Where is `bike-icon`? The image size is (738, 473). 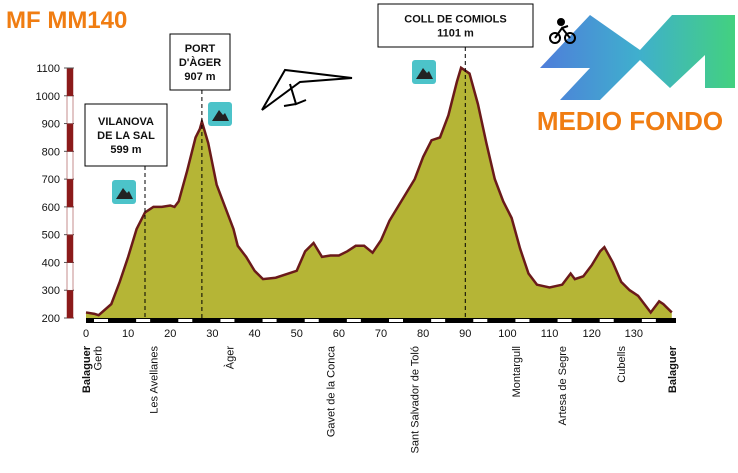 bike-icon is located at coordinates (562, 31).